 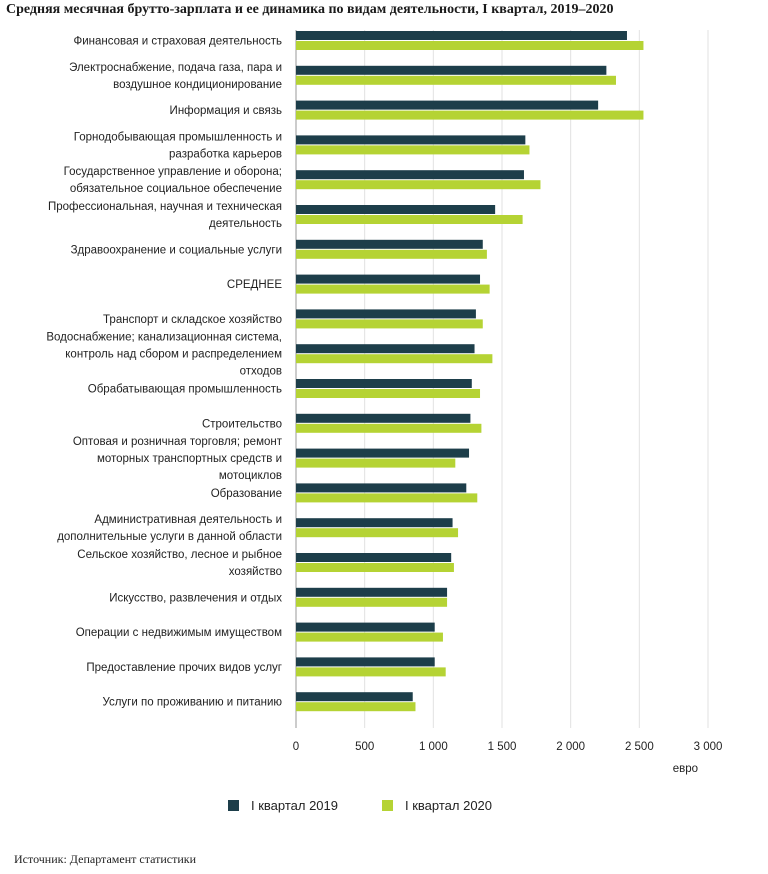 What do you see at coordinates (189, 459) in the screenshot?
I see `category-label: моторных транспортных средств и` at bounding box center [189, 459].